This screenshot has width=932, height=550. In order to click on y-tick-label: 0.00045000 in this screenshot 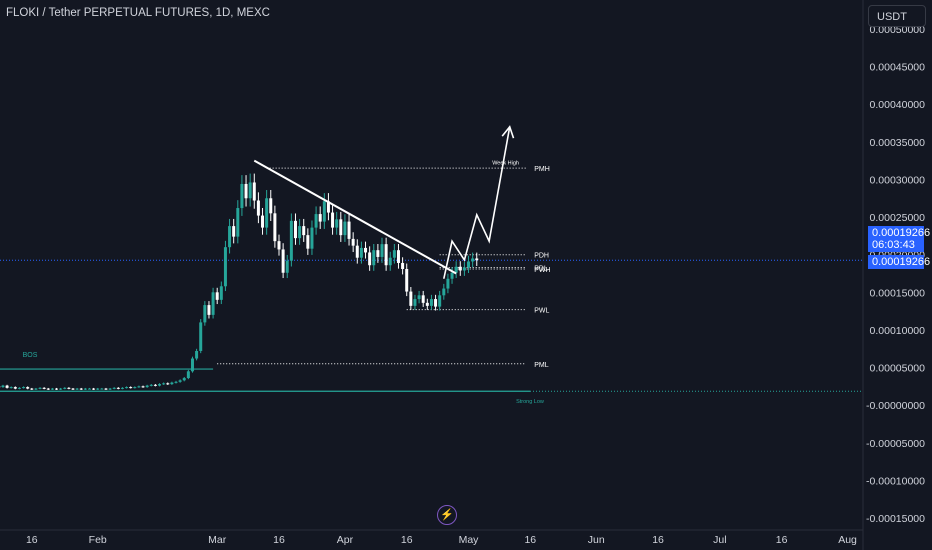, I will do `click(898, 68)`.